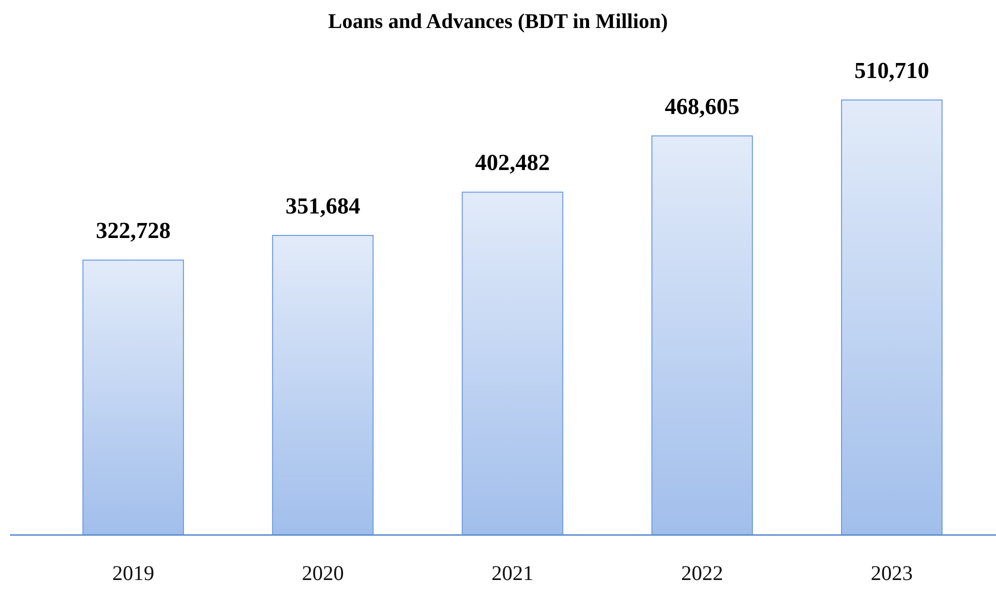  Describe the element at coordinates (323, 572) in the screenshot. I see `x-tick-label: 2020` at that location.